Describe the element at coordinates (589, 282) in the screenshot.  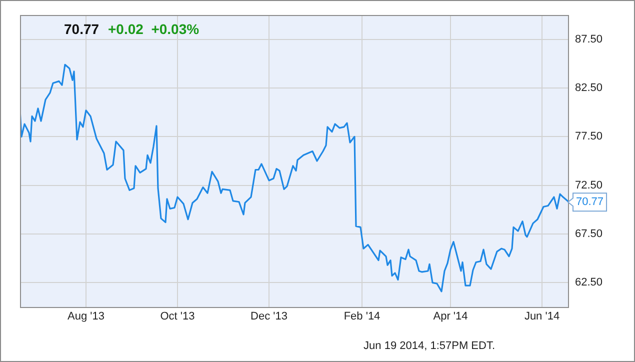
I see `y-tick-label: 62.50` at that location.